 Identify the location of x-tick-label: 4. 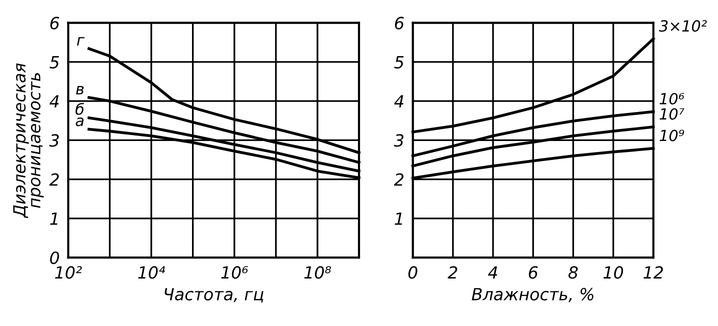
(493, 272).